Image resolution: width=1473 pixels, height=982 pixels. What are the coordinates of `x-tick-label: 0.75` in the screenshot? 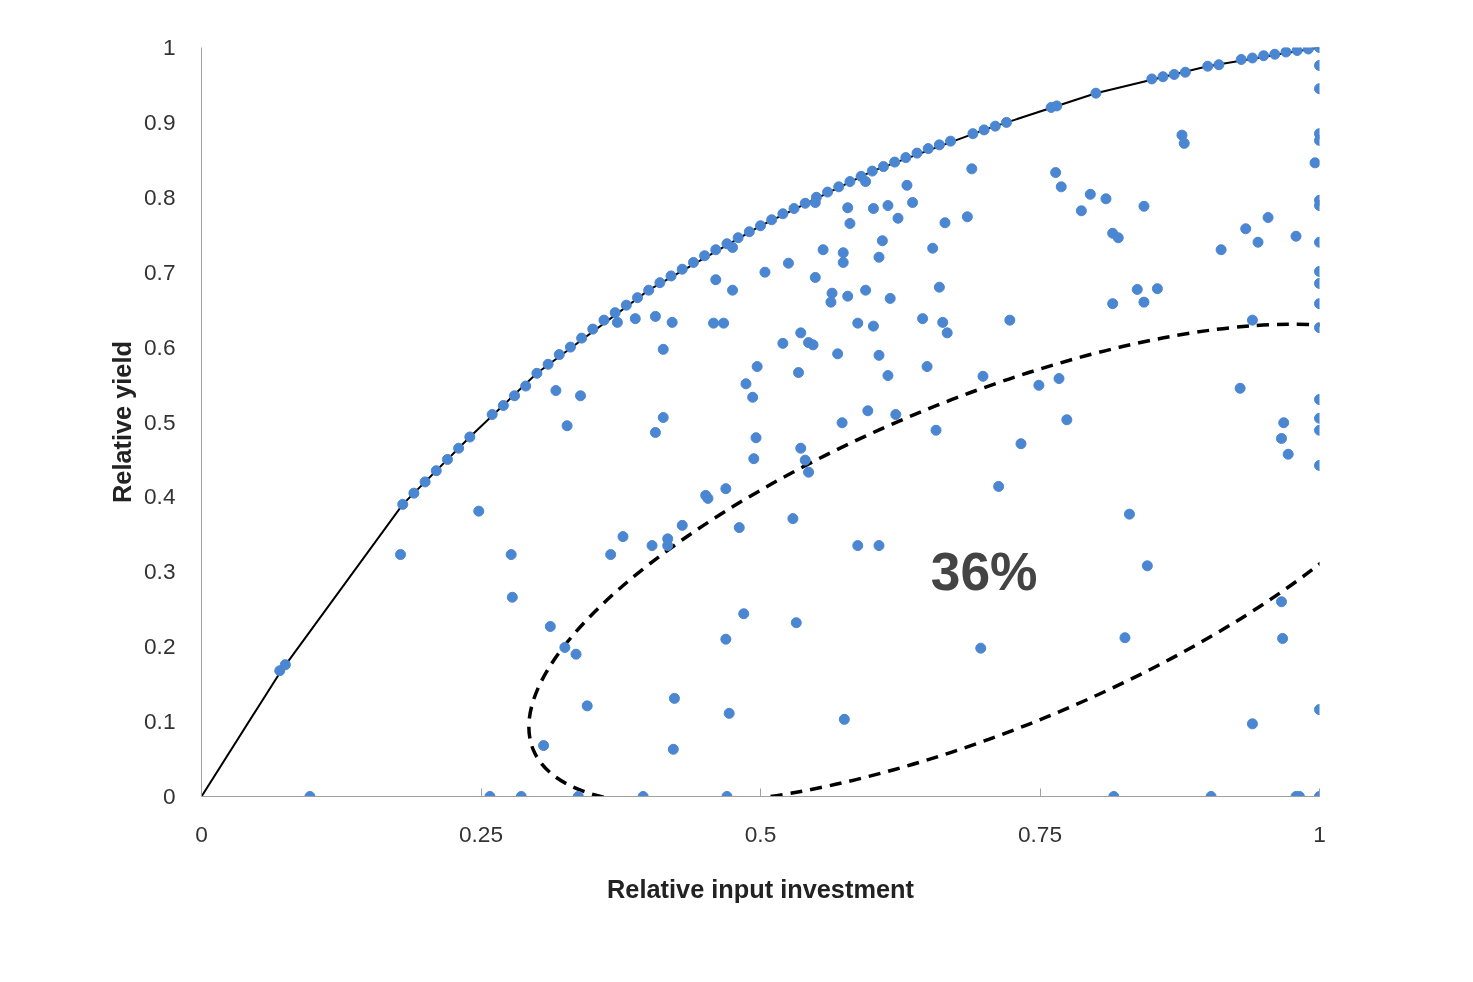 It's located at (1040, 833).